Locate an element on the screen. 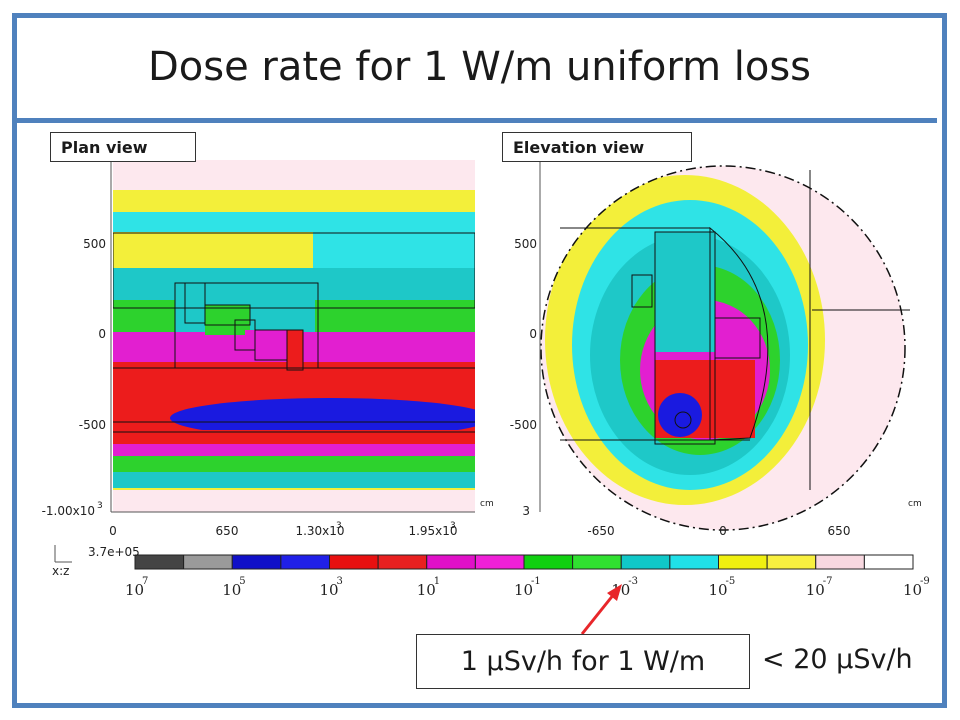 The height and width of the screenshot is (720, 960). colorbar-tick-exponent: 1 is located at coordinates (437, 581).